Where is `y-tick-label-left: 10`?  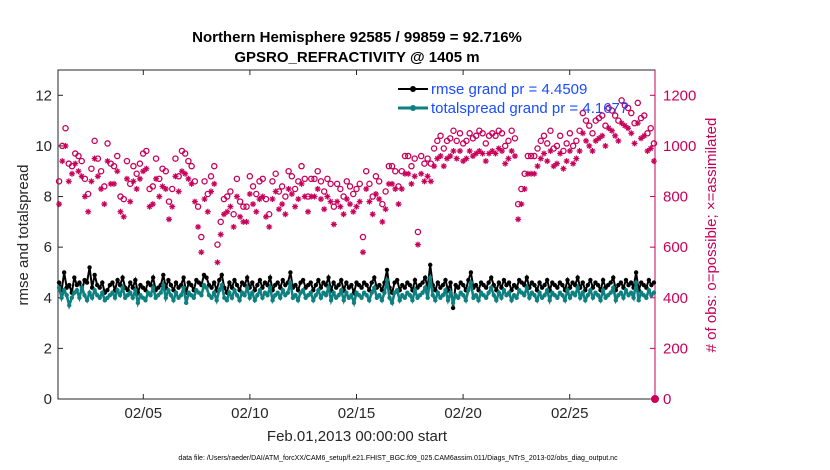 y-tick-label-left: 10 is located at coordinates (43, 146).